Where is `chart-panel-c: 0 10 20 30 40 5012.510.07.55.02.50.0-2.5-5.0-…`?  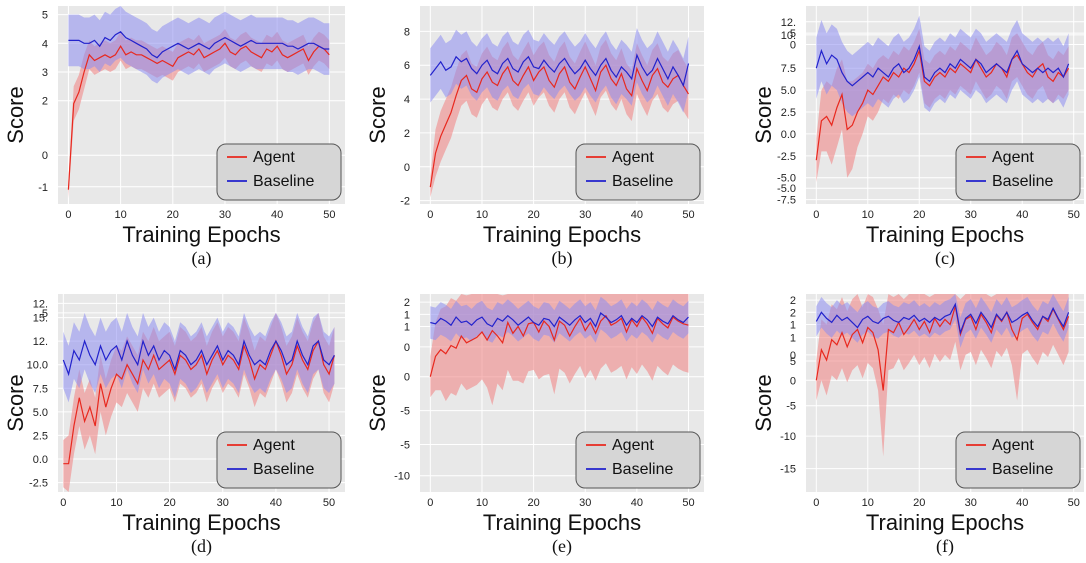
chart-panel-c: 0 10 20 30 40 5012.510.07.55.02.50.0-2.5-5.0-… is located at coordinates (917, 137).